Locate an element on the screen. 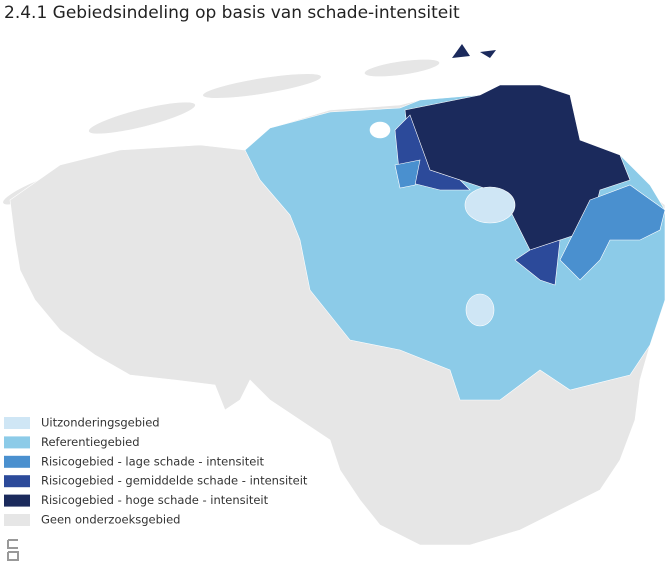 This screenshot has height=570, width=670. legend-label: Geen onderzoeksgebied is located at coordinates (110, 520).